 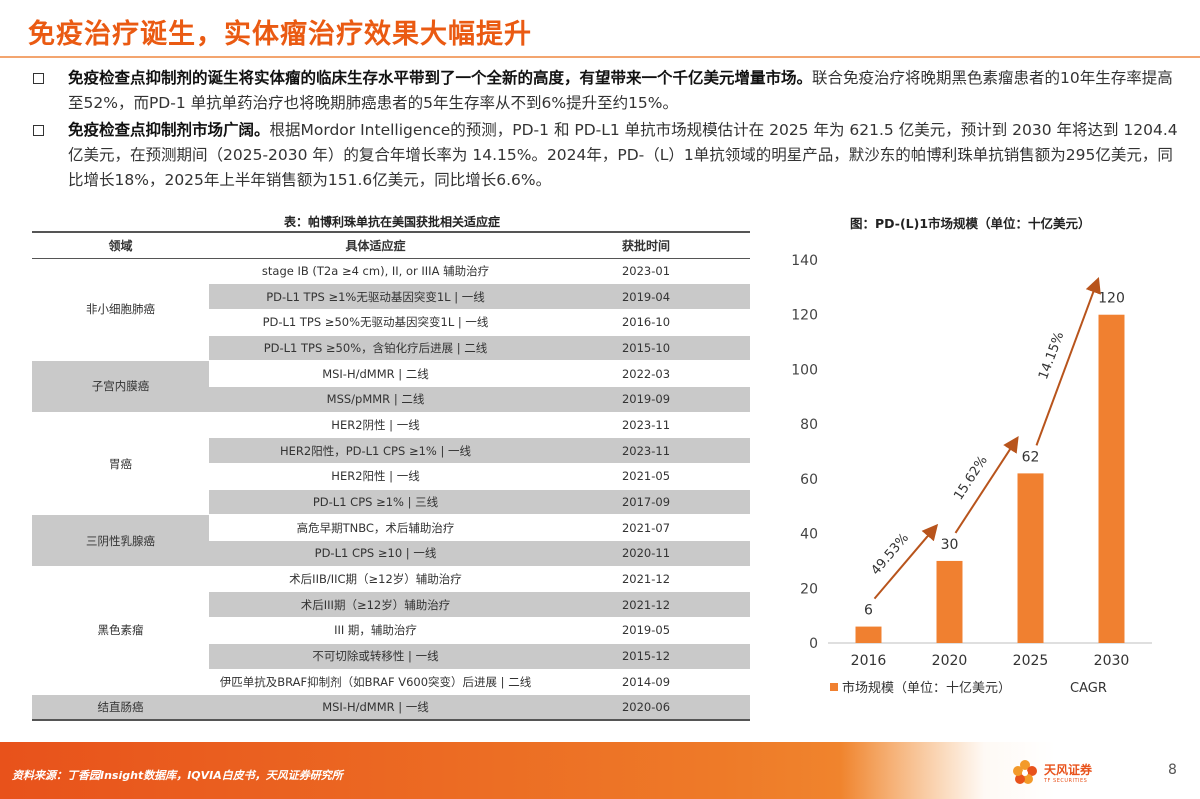 What do you see at coordinates (1068, 769) in the screenshot?
I see `logo-name: 天风证券` at bounding box center [1068, 769].